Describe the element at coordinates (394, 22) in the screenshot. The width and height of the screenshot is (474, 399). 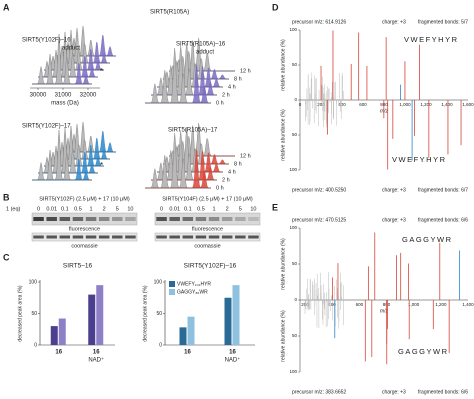
I see `spectrum-info: charge: +3` at that location.